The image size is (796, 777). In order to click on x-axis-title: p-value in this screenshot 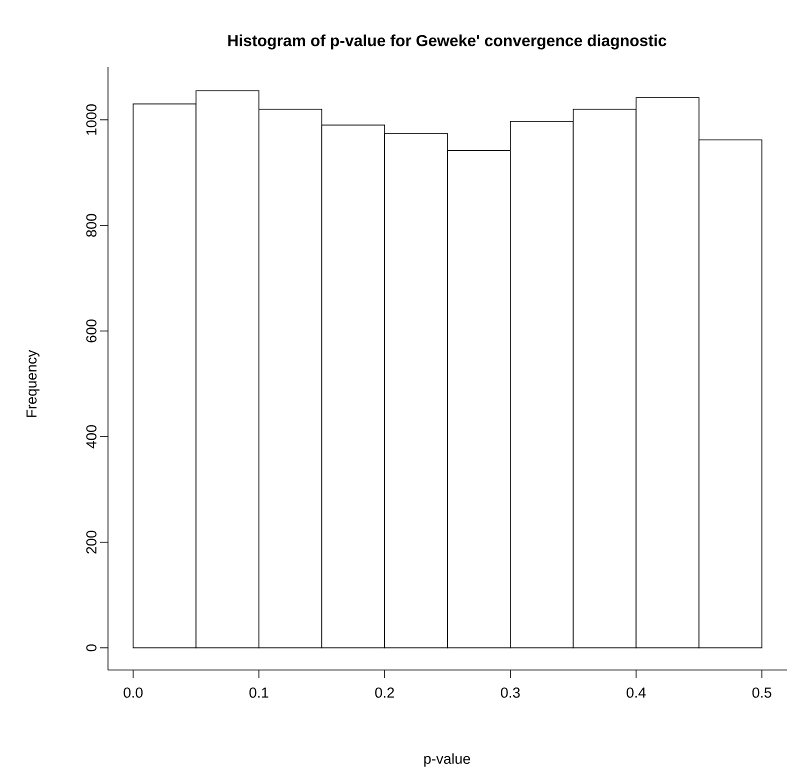, I will do `click(447, 760)`.